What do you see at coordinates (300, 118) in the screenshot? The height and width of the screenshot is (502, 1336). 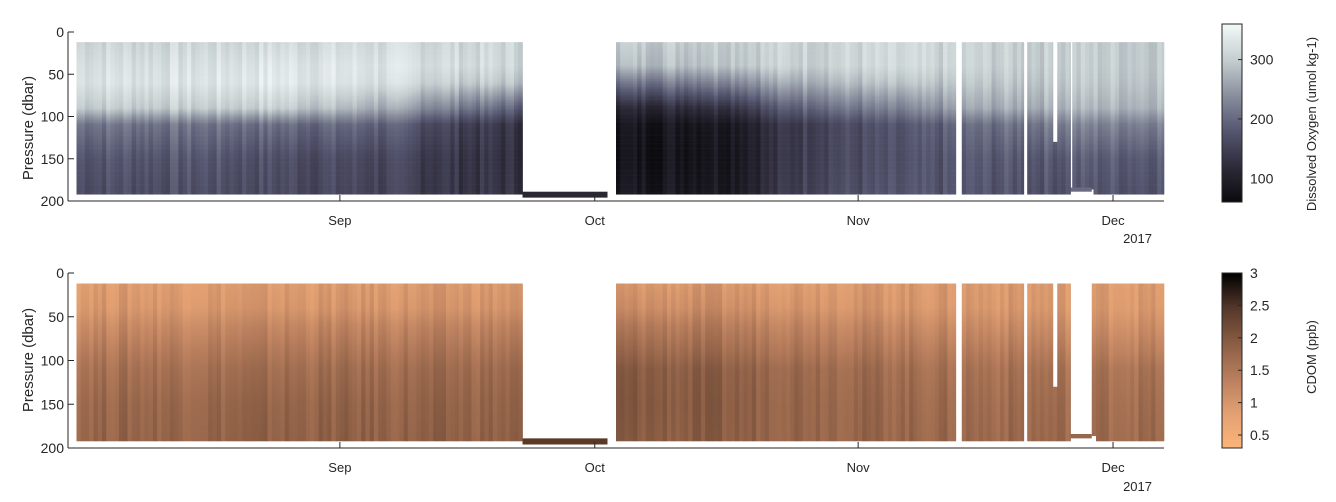 I see `data-segment` at bounding box center [300, 118].